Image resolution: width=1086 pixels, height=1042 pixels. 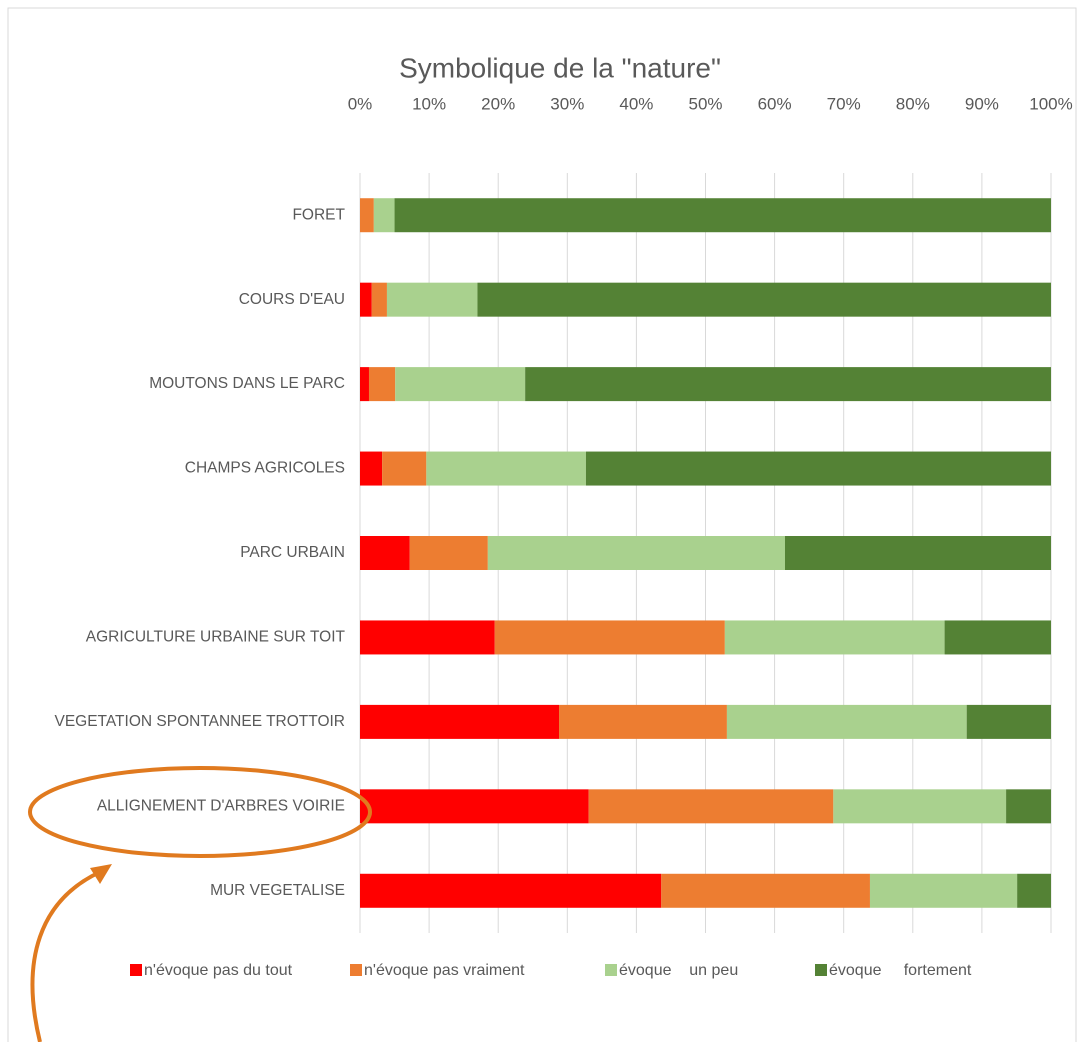 What do you see at coordinates (498, 103) in the screenshot?
I see `x-tick-label: 20%` at bounding box center [498, 103].